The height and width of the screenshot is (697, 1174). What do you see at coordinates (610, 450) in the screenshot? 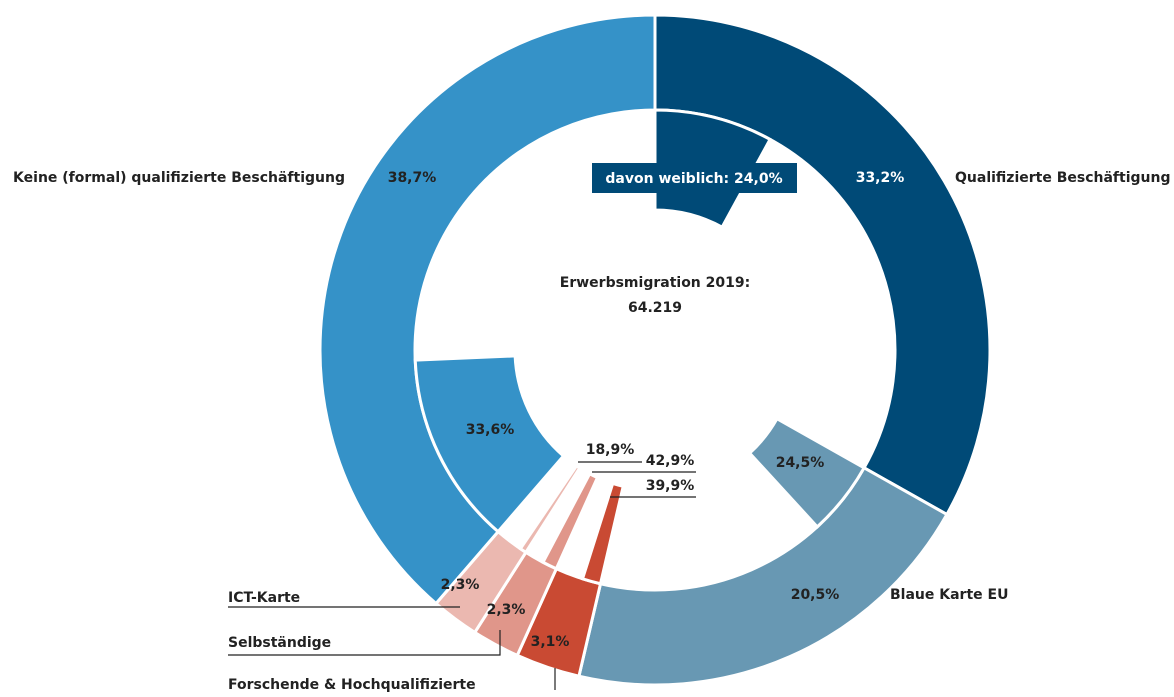
I see `female-value-label: 18,9%` at bounding box center [610, 450].